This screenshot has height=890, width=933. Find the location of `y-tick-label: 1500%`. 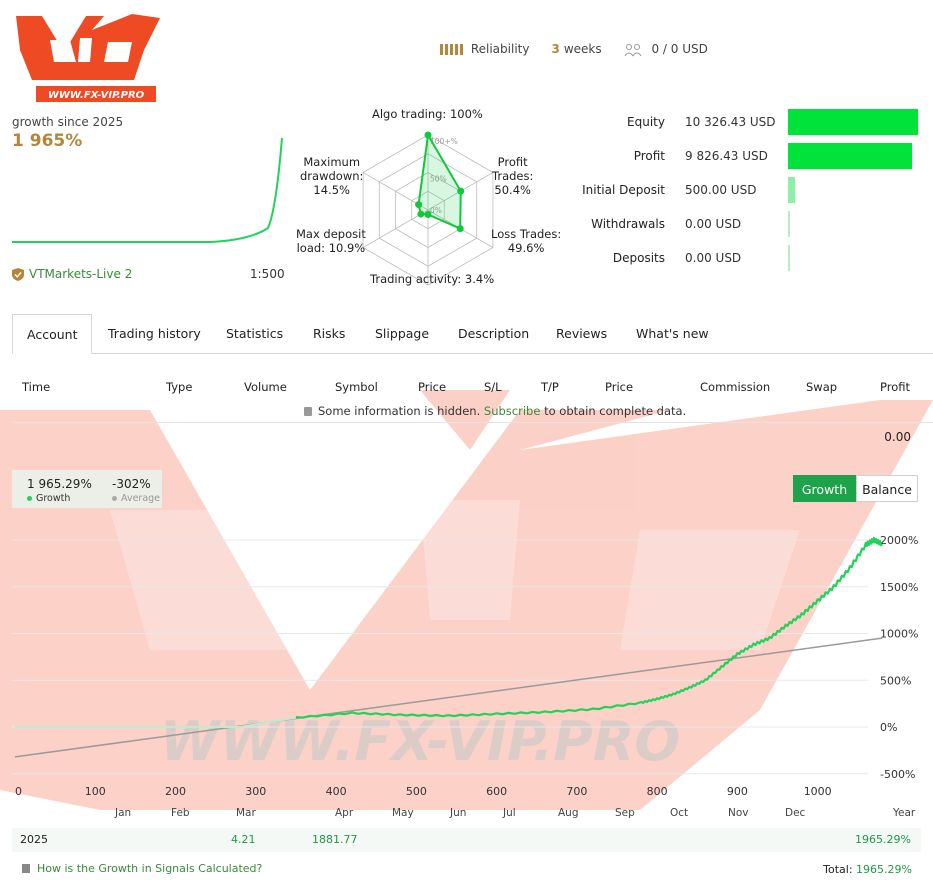

y-tick-label: 1500% is located at coordinates (899, 587).